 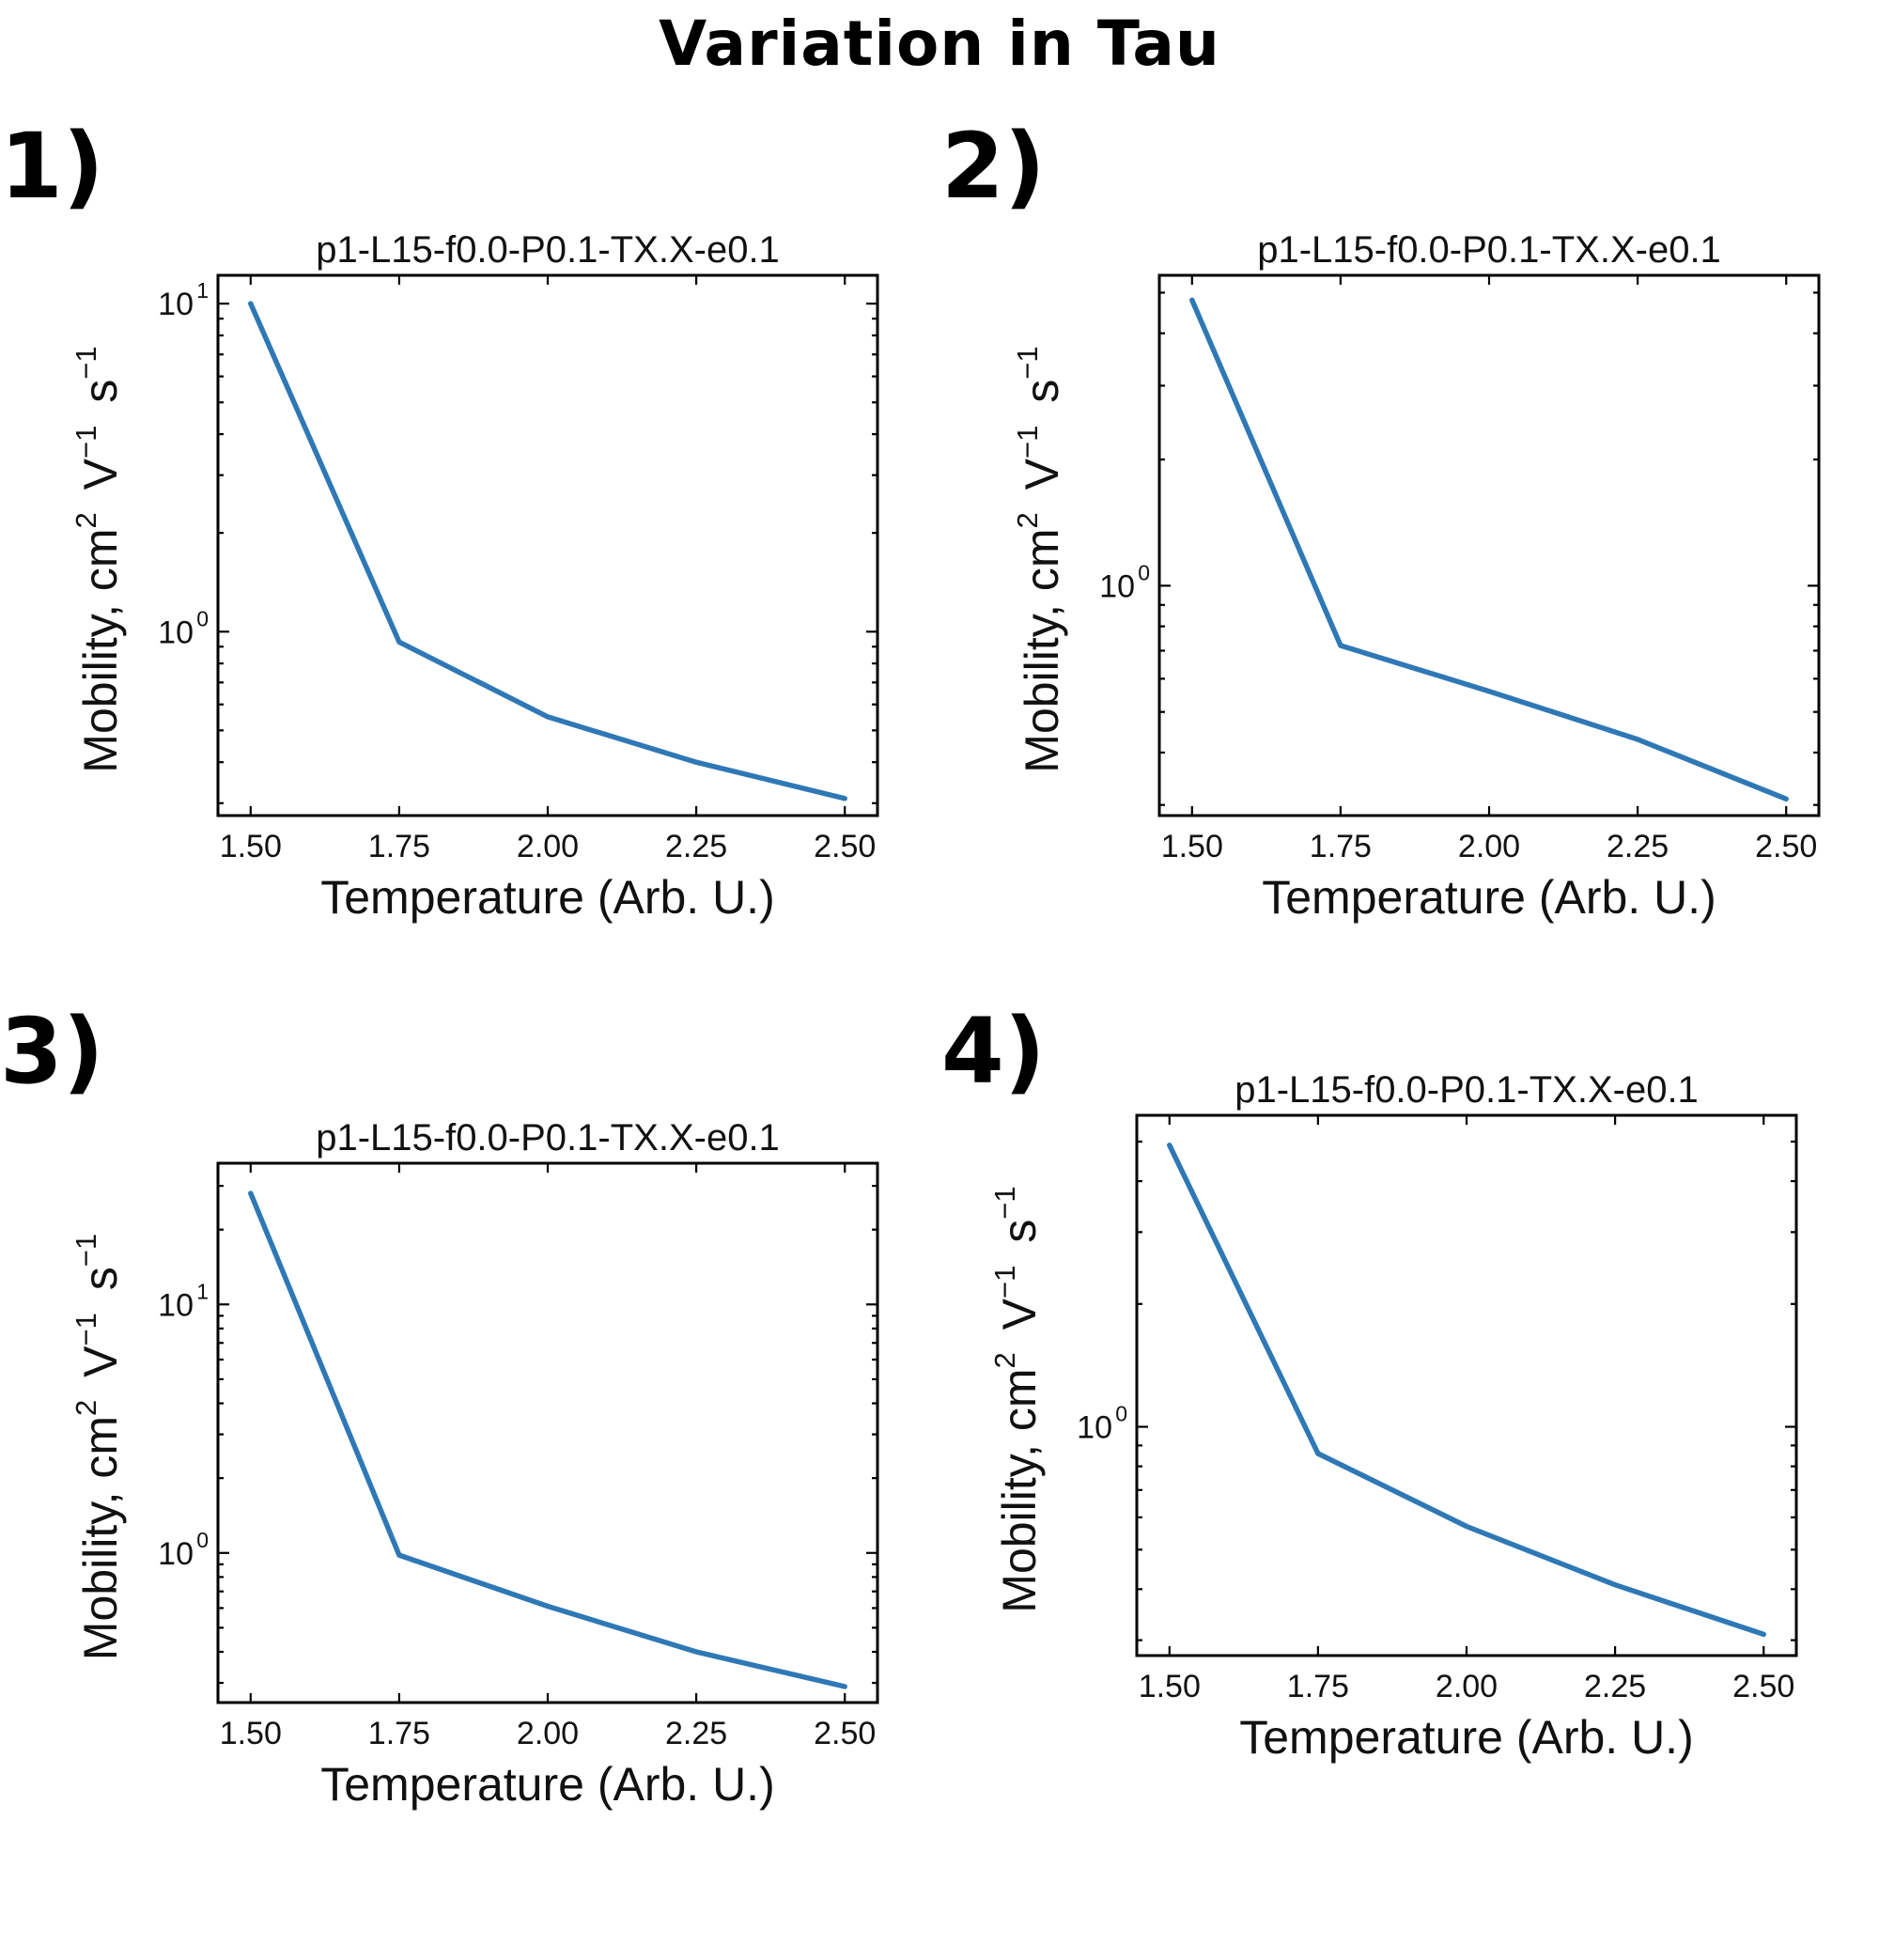 What do you see at coordinates (994, 166) in the screenshot?
I see `panel-number-label: 2)` at bounding box center [994, 166].